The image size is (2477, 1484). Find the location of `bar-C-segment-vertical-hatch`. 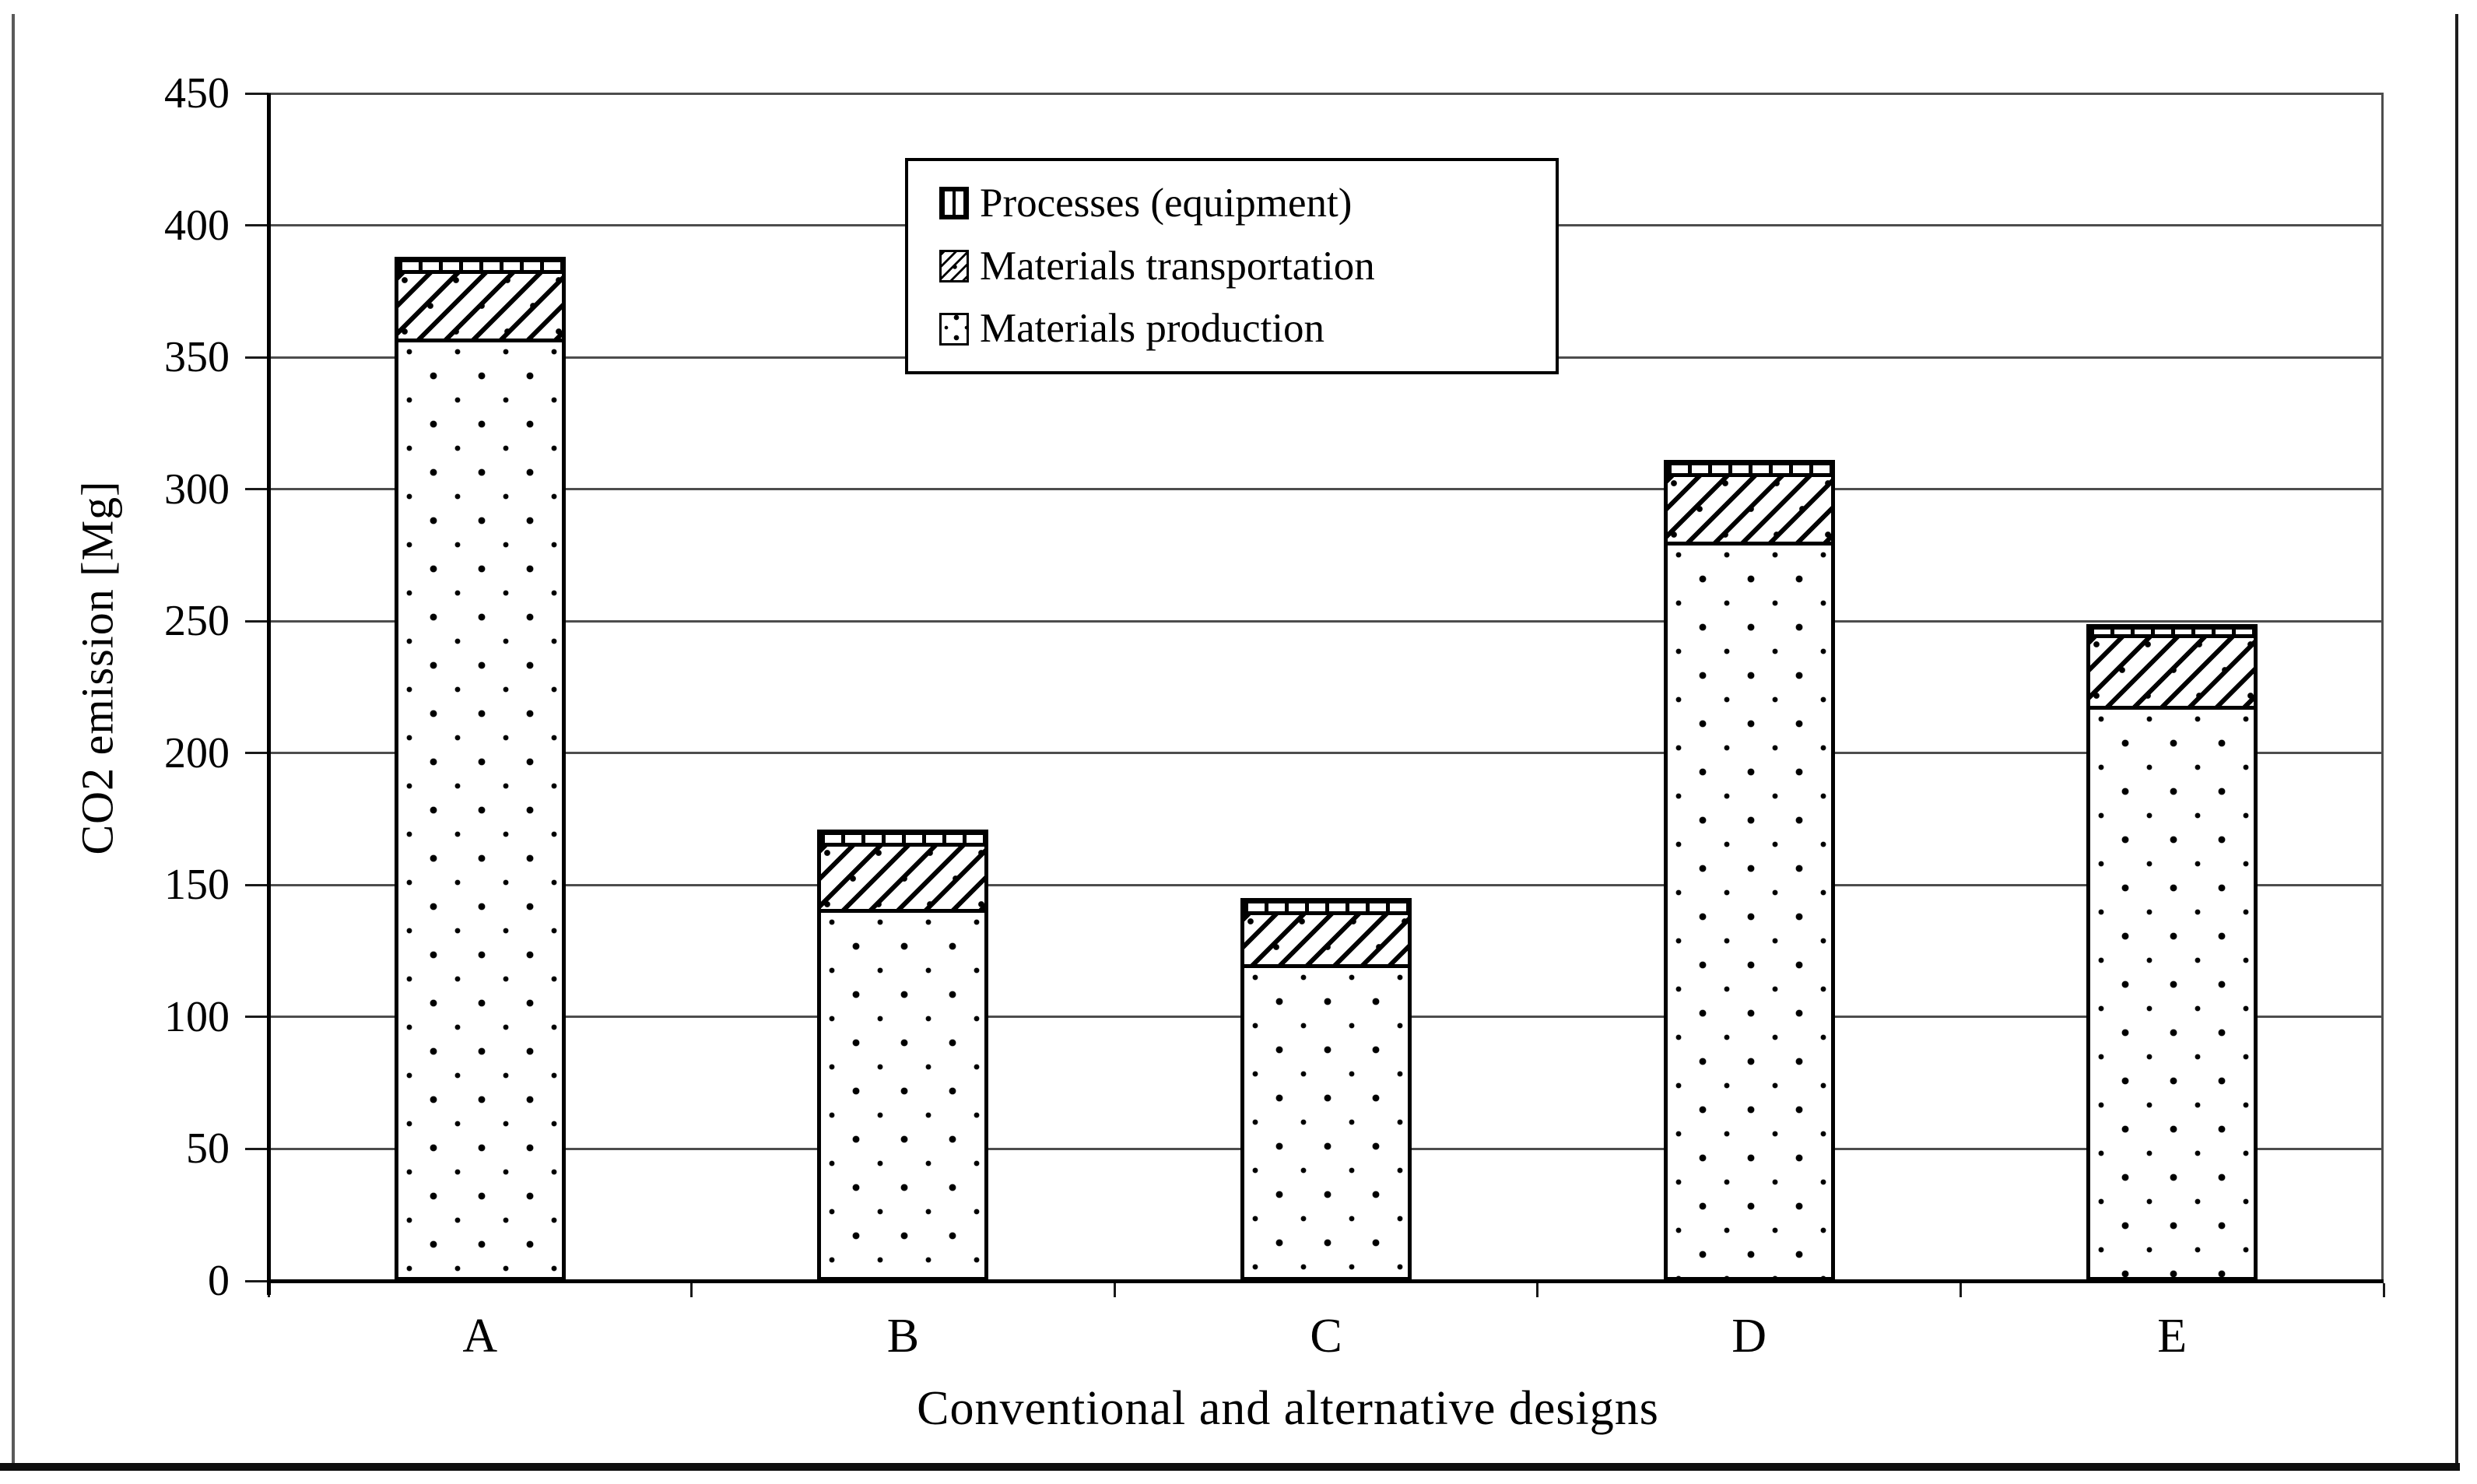

bar-C-segment-vertical-hatch is located at coordinates (1326, 909).